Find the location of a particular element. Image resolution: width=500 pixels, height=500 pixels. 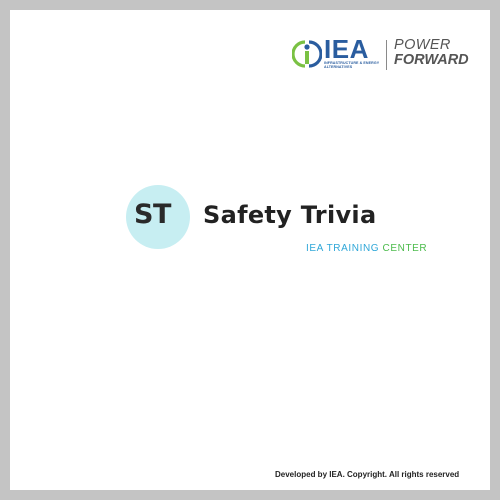

iea-wordmark: IEA is located at coordinates (346, 49).